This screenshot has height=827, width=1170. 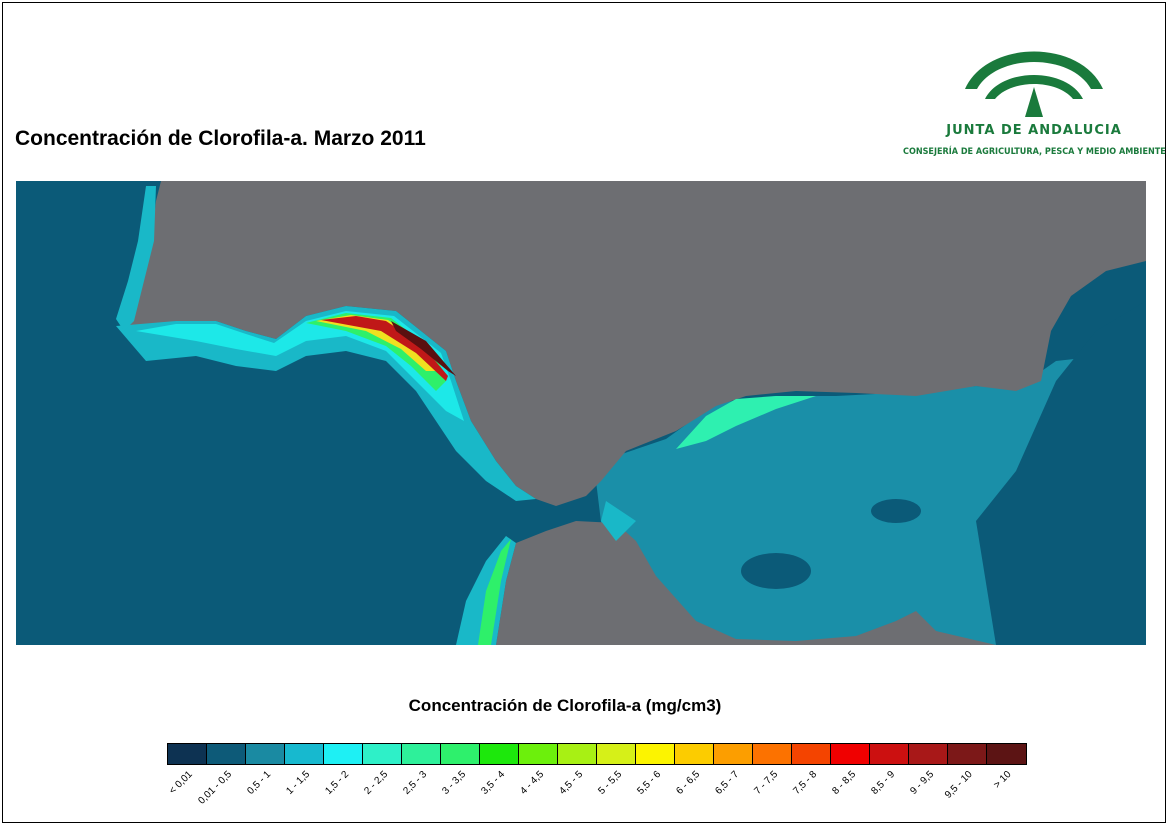 What do you see at coordinates (336, 783) in the screenshot?
I see `legend-label: 1,5 - 2` at bounding box center [336, 783].